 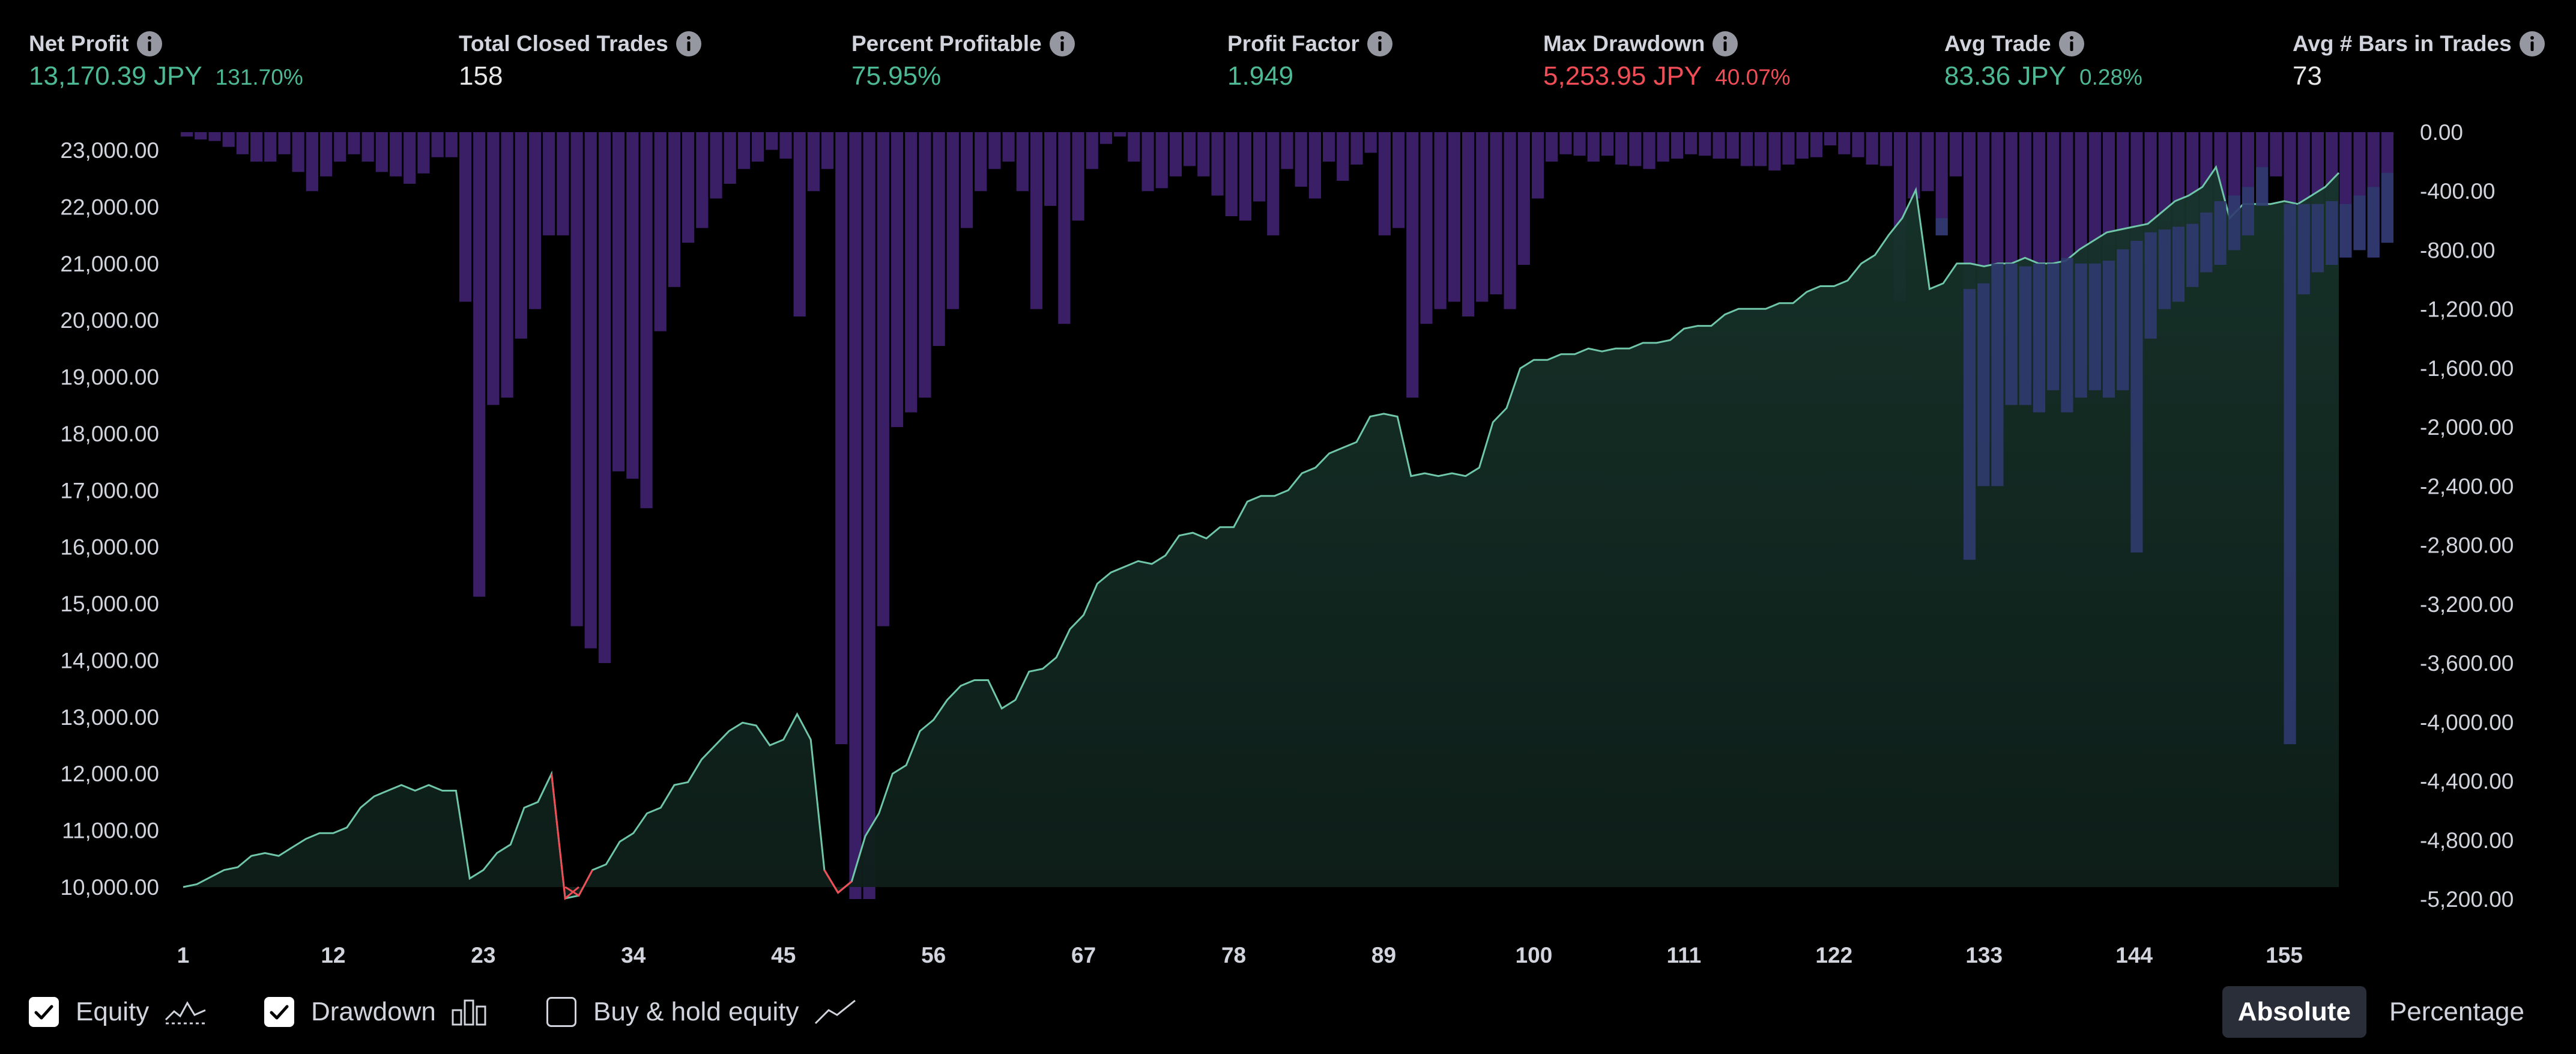 What do you see at coordinates (44, 1012) in the screenshot?
I see `equity-checkbox` at bounding box center [44, 1012].